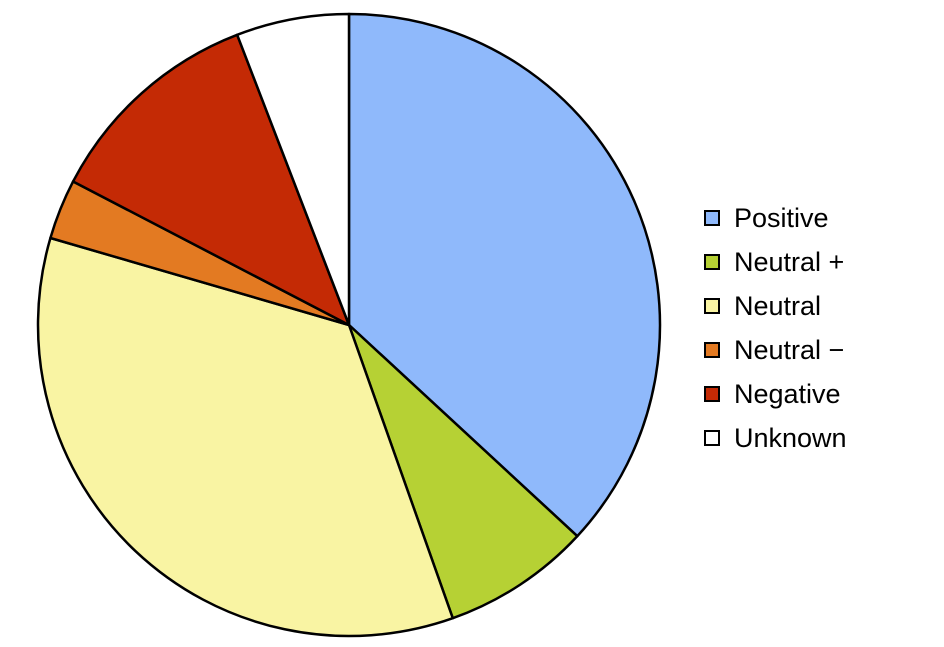 This screenshot has width=944, height=647. What do you see at coordinates (211, 180) in the screenshot?
I see `pie-slice-negative` at bounding box center [211, 180].